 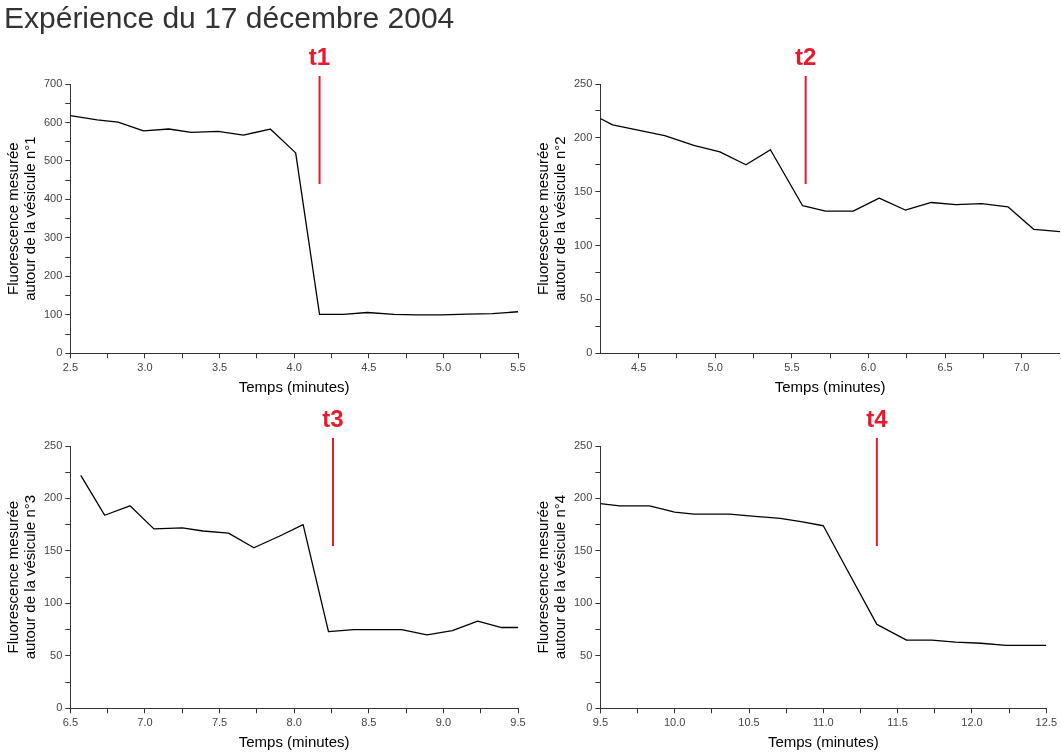 I want to click on y-axis-title: Fluorescence mesurée autour de la vésicule n°1, so click(x=21, y=218).